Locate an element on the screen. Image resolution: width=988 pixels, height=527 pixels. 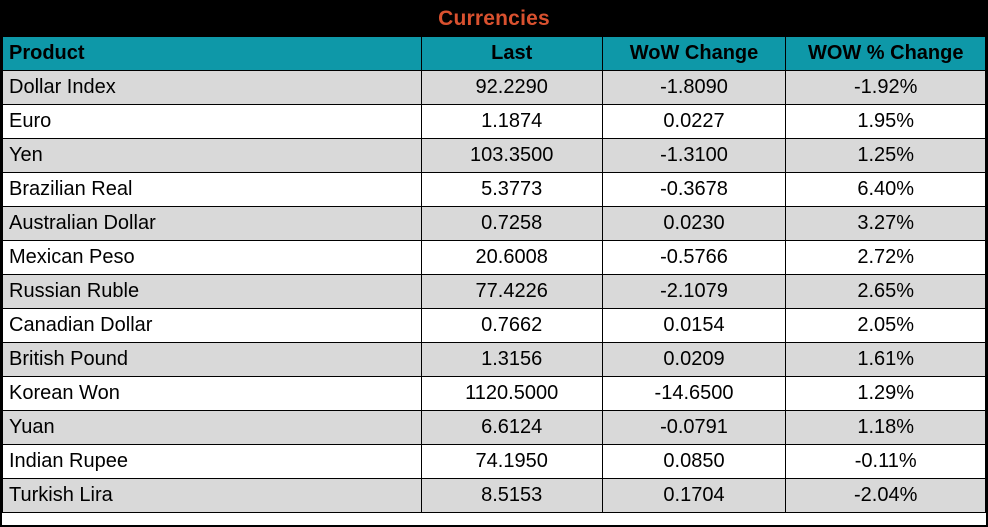
cell-product: Yen is located at coordinates (212, 155).